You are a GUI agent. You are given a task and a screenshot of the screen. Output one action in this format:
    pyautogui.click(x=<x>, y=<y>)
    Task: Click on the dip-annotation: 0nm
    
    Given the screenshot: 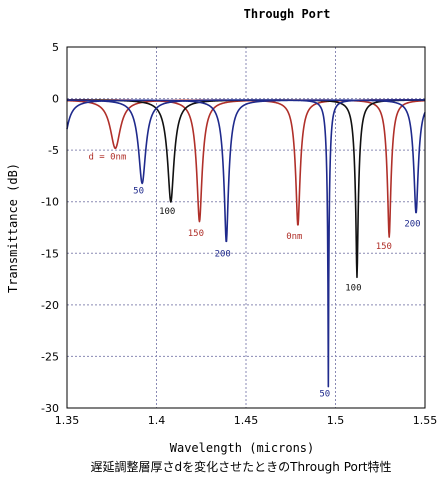 What is the action you would take?
    pyautogui.click(x=294, y=237)
    